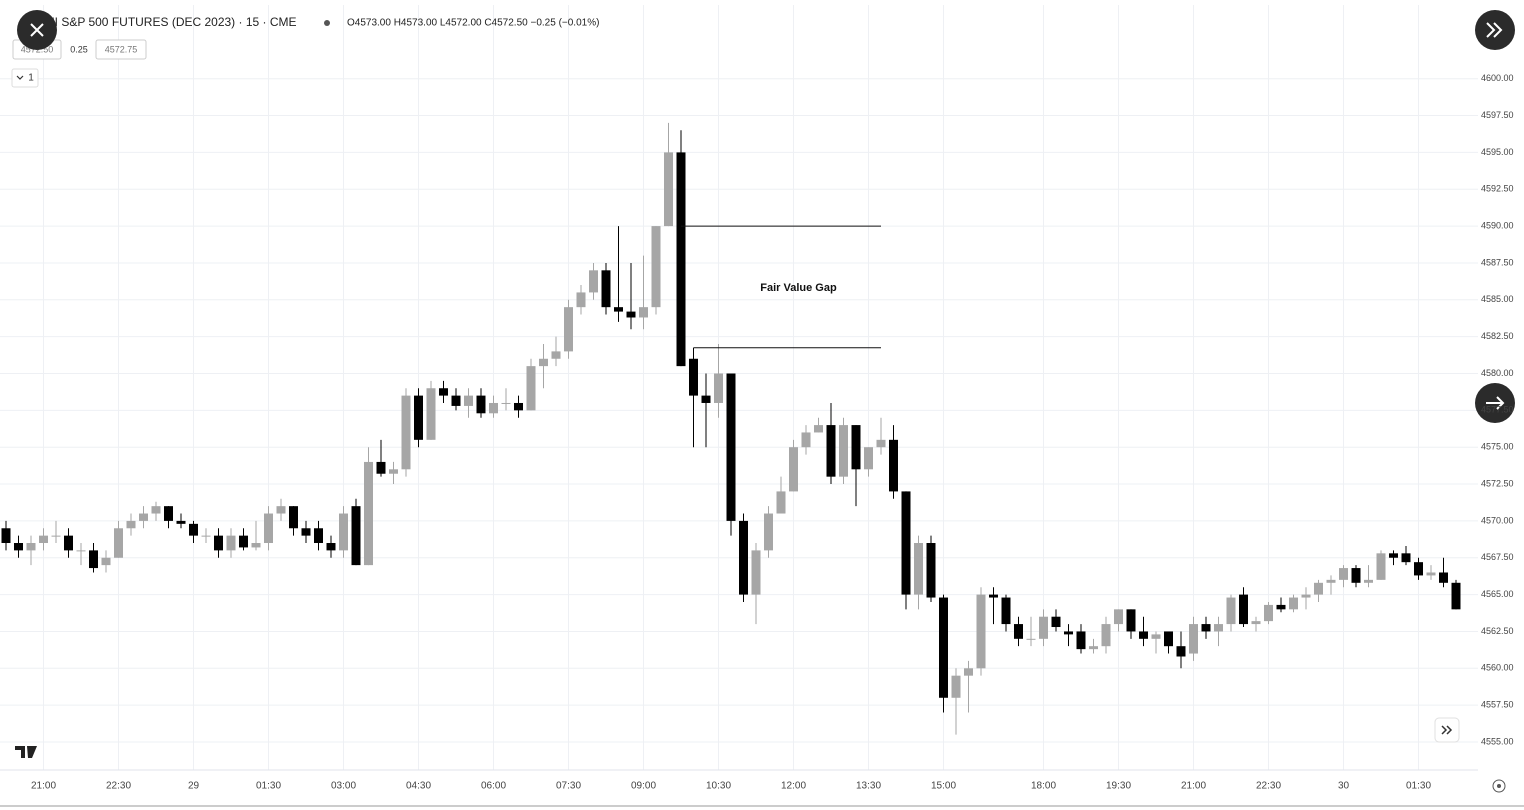 This screenshot has height=810, width=1524. Describe the element at coordinates (1497, 225) in the screenshot. I see `y-tick-label: 4590.00` at that location.